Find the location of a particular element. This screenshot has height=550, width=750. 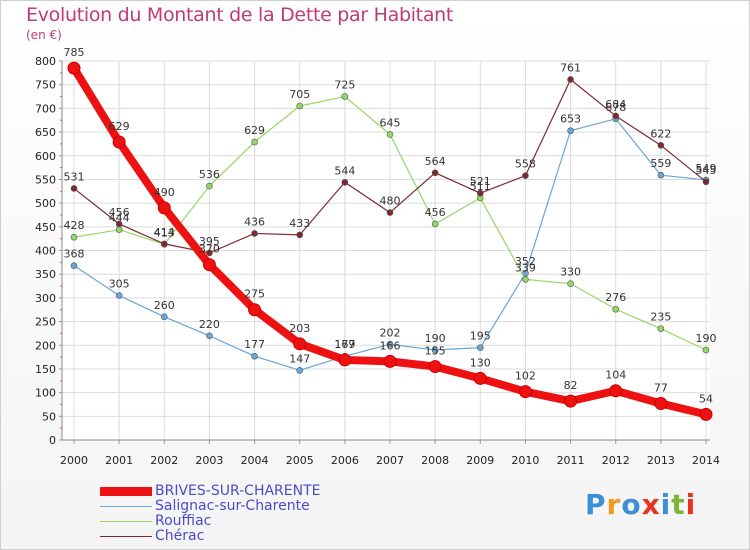

logo-letter-0: P is located at coordinates (596, 504).